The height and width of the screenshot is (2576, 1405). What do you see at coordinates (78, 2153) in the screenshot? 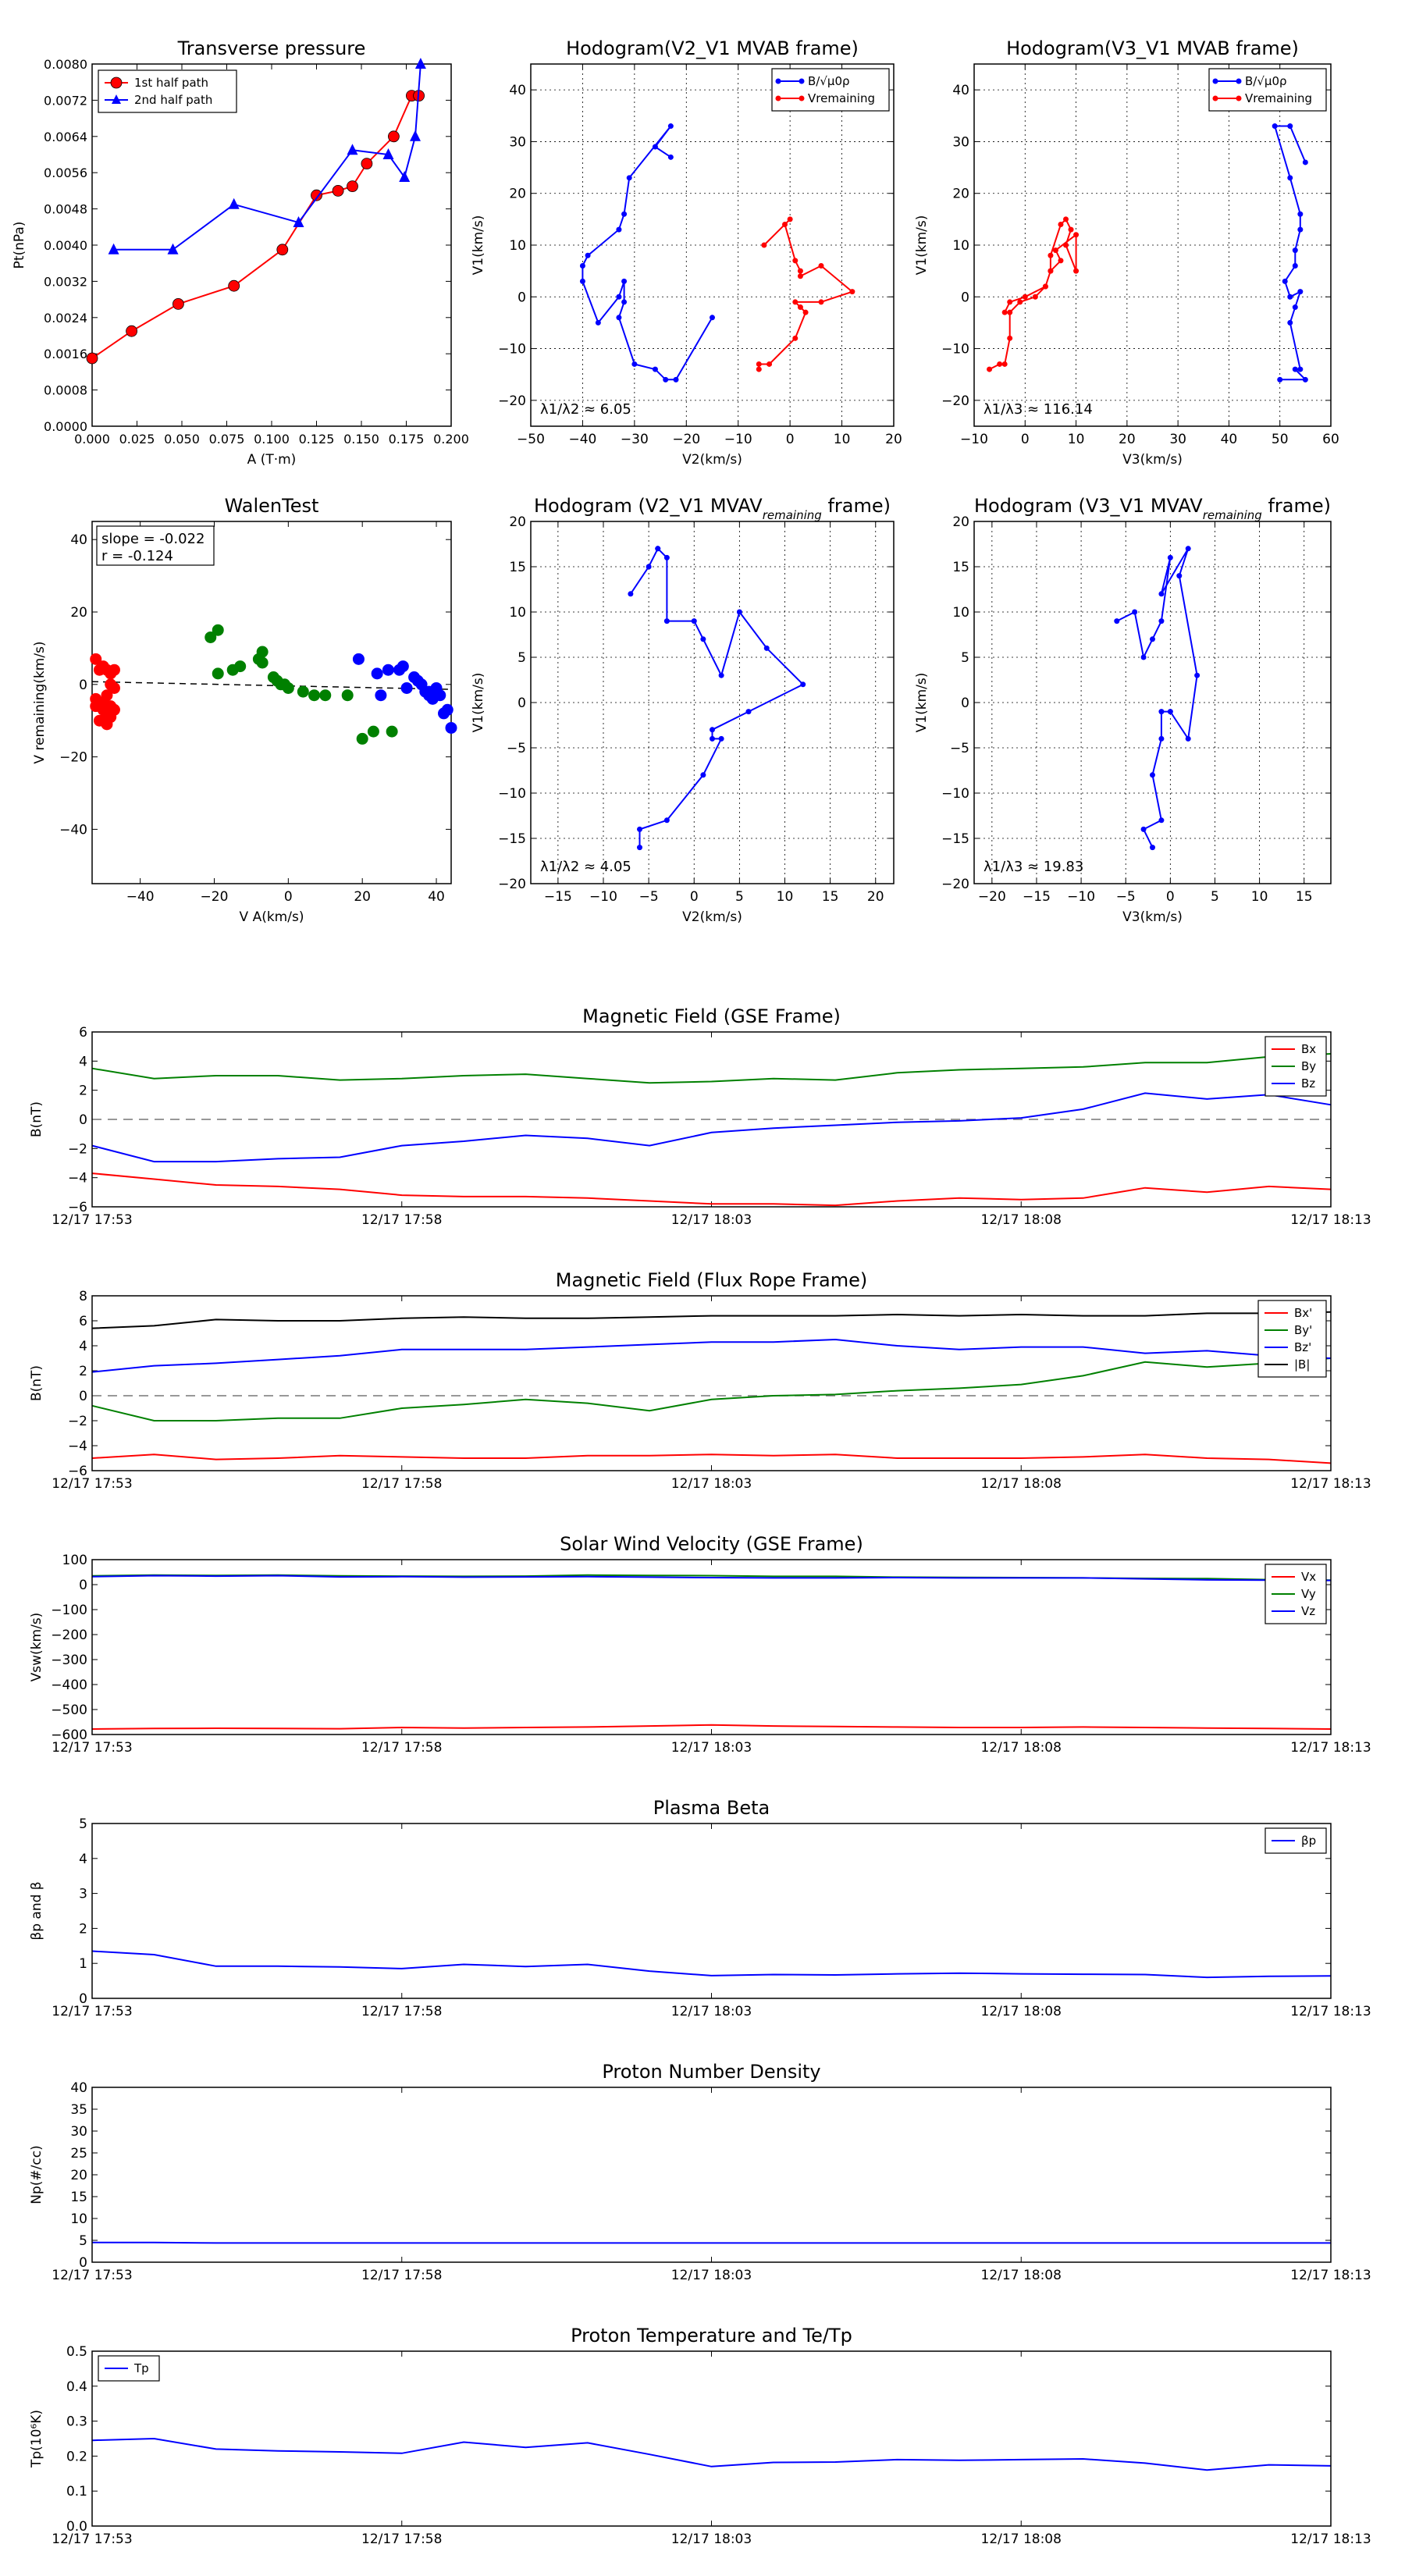
I see `y-tick-label: 25` at bounding box center [78, 2153].